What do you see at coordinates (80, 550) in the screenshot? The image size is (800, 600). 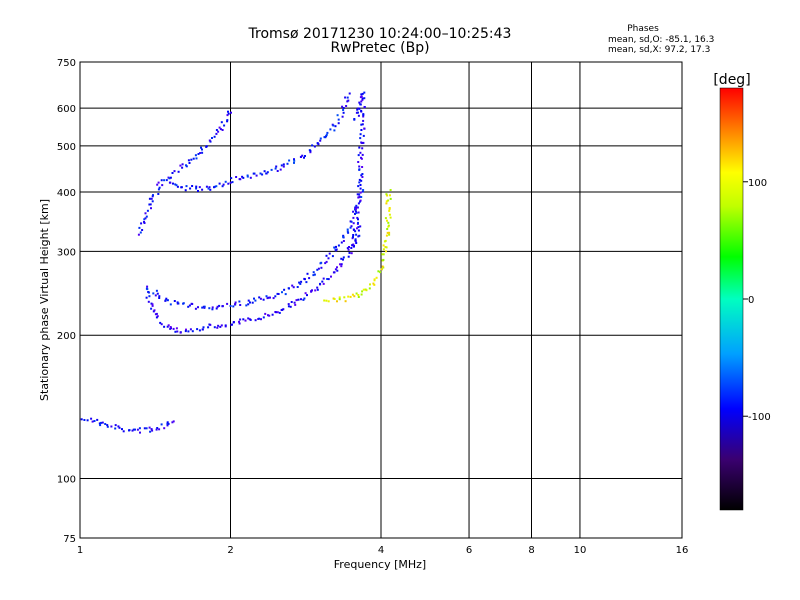 I see `x-tick-label: 1` at bounding box center [80, 550].